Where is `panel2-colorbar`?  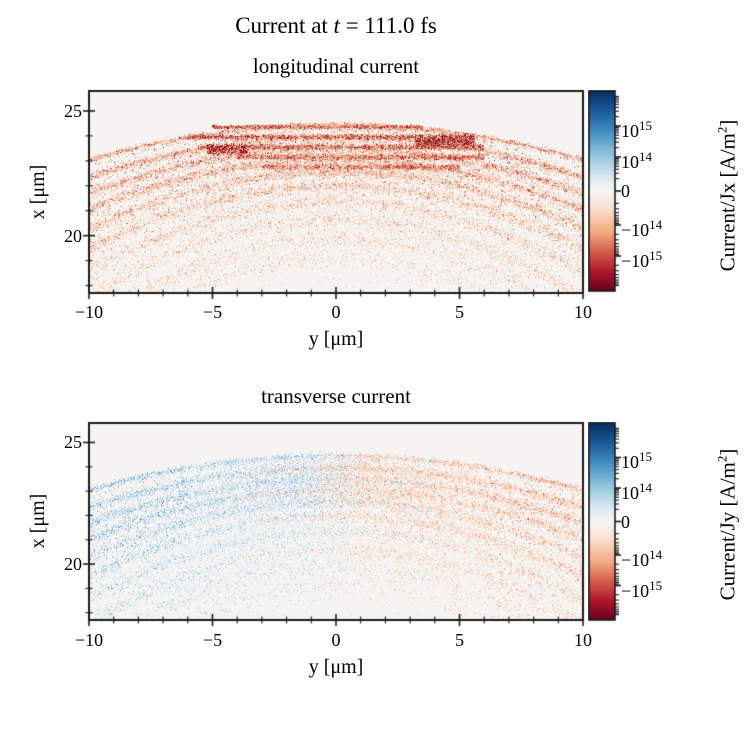
panel2-colorbar is located at coordinates (608, 522).